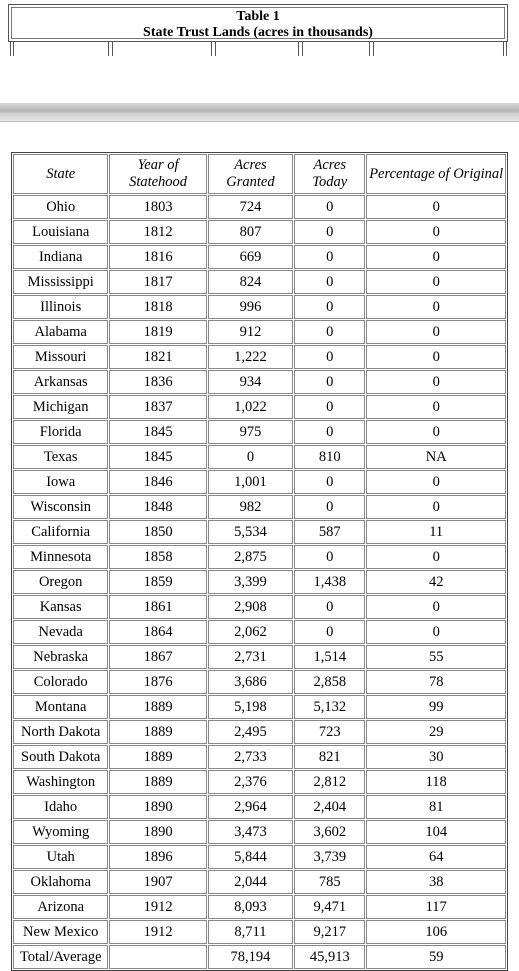 The image size is (519, 971). What do you see at coordinates (158, 782) in the screenshot?
I see `cell-year: 1889` at bounding box center [158, 782].